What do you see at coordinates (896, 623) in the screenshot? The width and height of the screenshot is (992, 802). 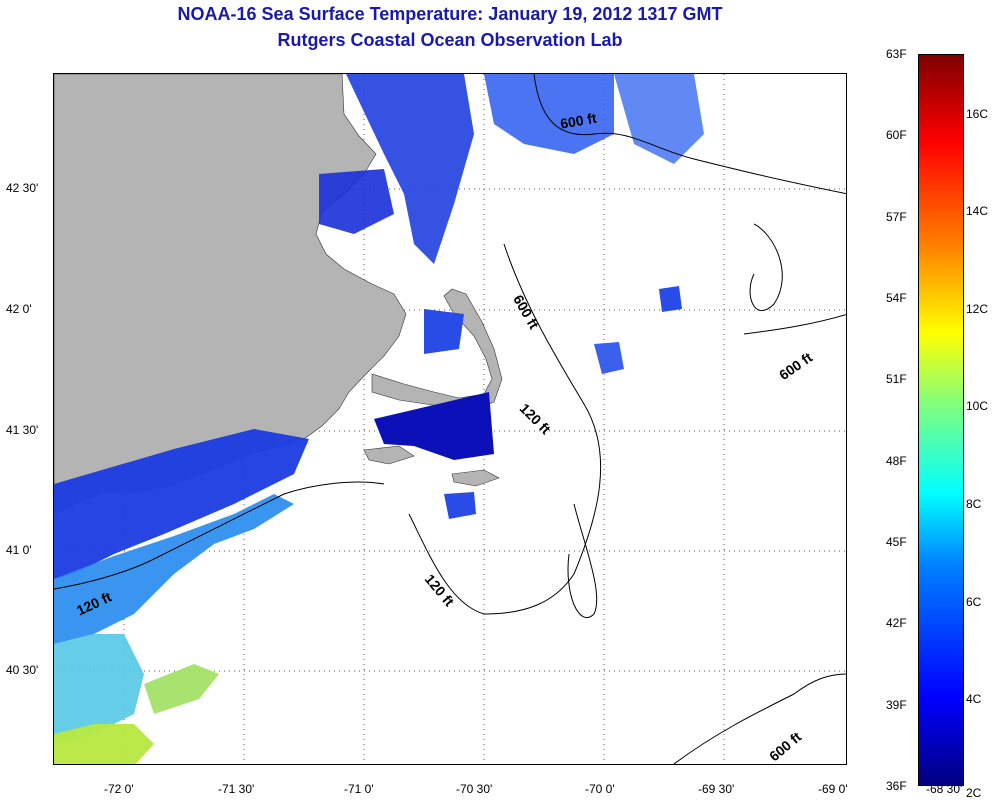 I see `fahrenheit-tick-label: 42F` at bounding box center [896, 623].